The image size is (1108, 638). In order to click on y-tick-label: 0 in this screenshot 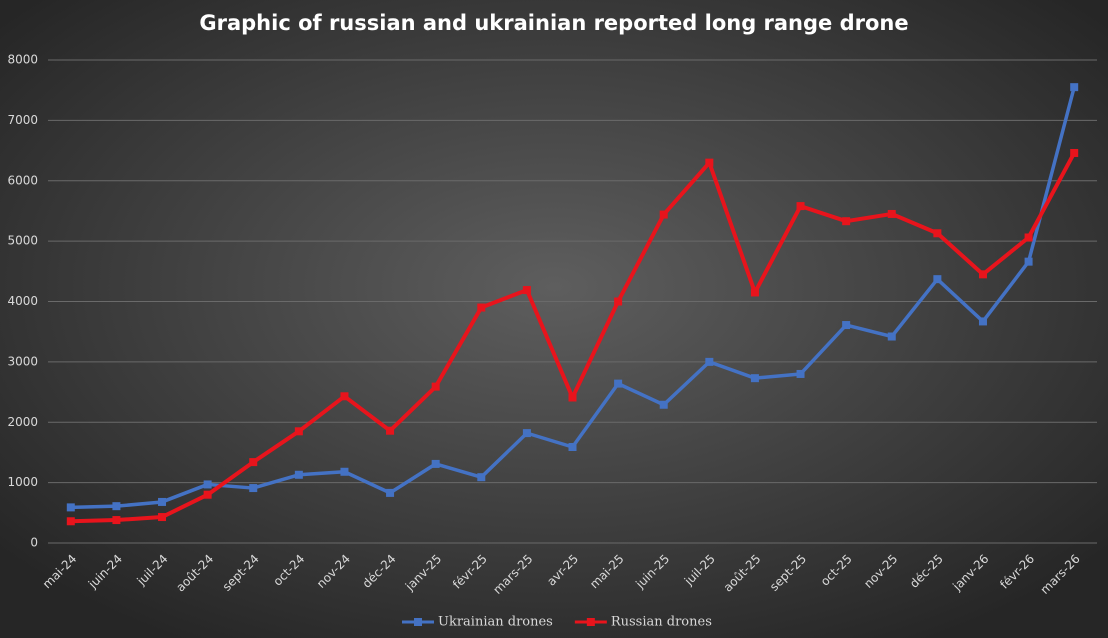, I will do `click(34, 543)`.